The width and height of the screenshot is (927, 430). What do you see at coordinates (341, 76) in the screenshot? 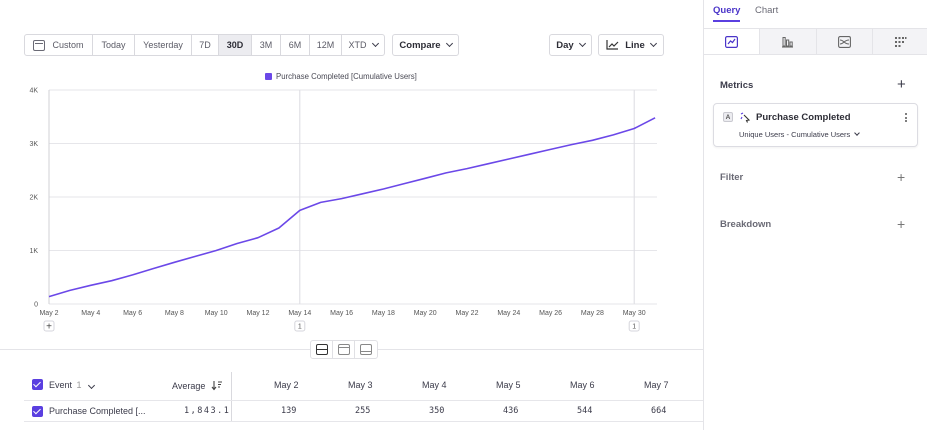
I see `chart-legend: Purchase Completed [Cumulative Users]` at bounding box center [341, 76].